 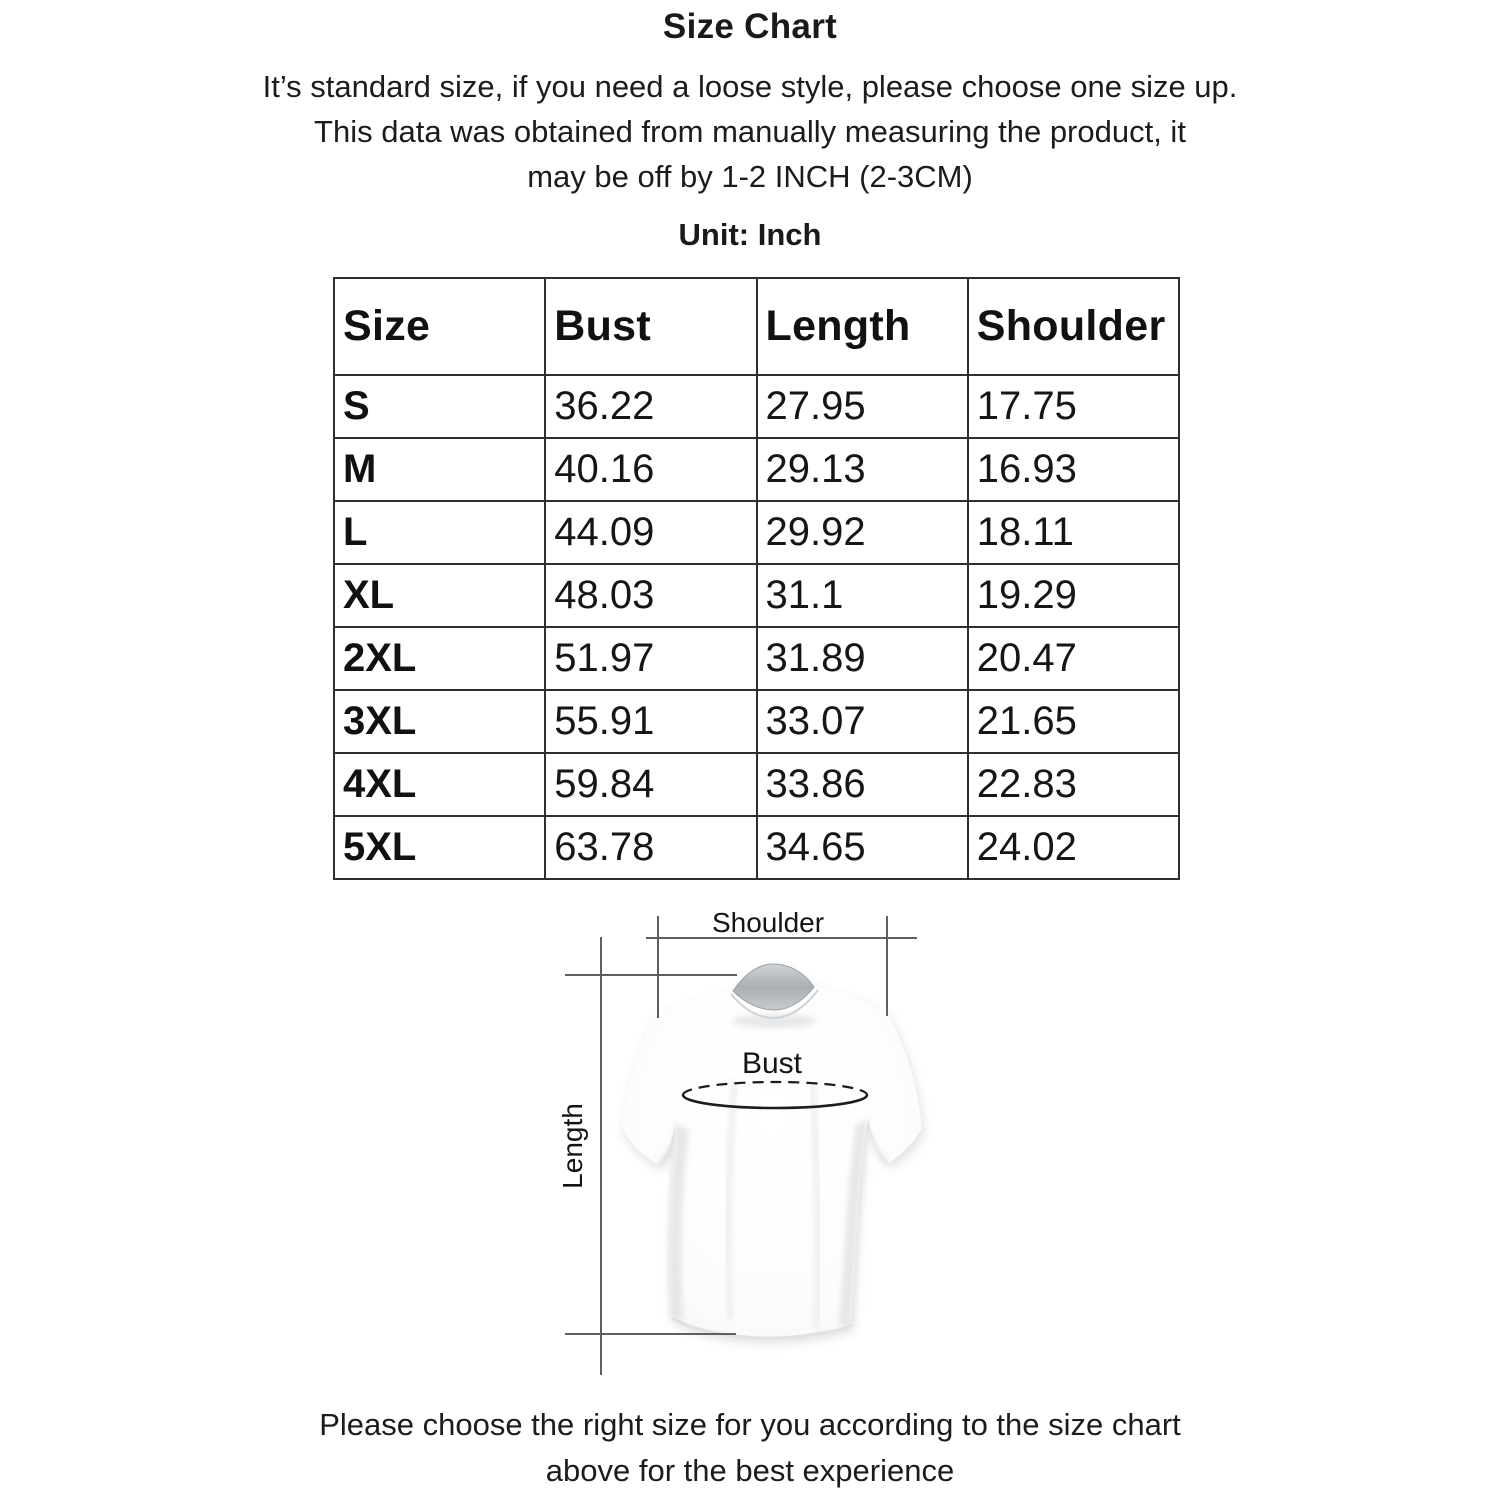 What do you see at coordinates (678, 1221) in the screenshot?
I see `tshirt-fold-left` at bounding box center [678, 1221].